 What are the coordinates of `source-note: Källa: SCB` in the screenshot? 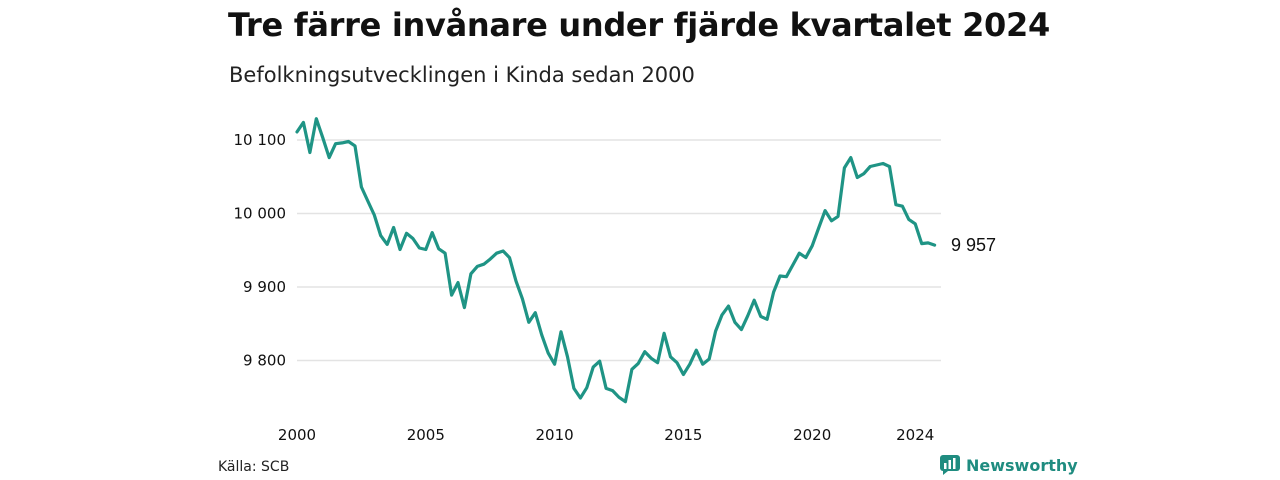 It's located at (254, 467).